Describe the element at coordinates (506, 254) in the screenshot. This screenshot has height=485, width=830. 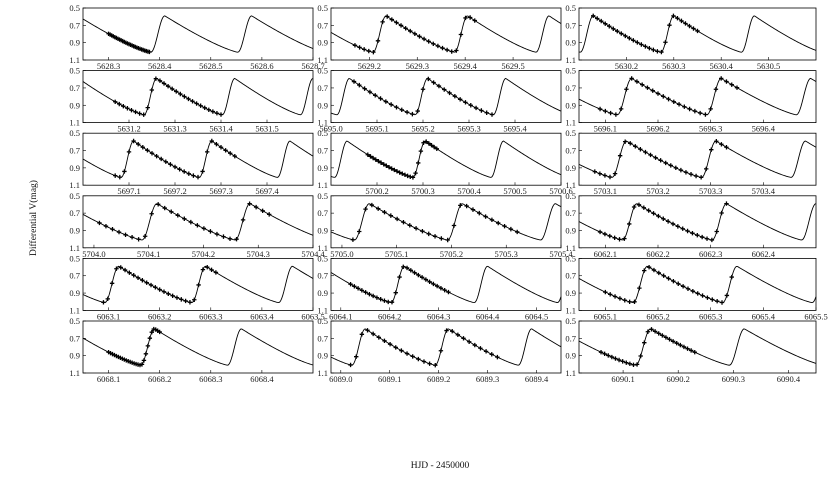
I see `x-tick-label: 5705.3` at that location.